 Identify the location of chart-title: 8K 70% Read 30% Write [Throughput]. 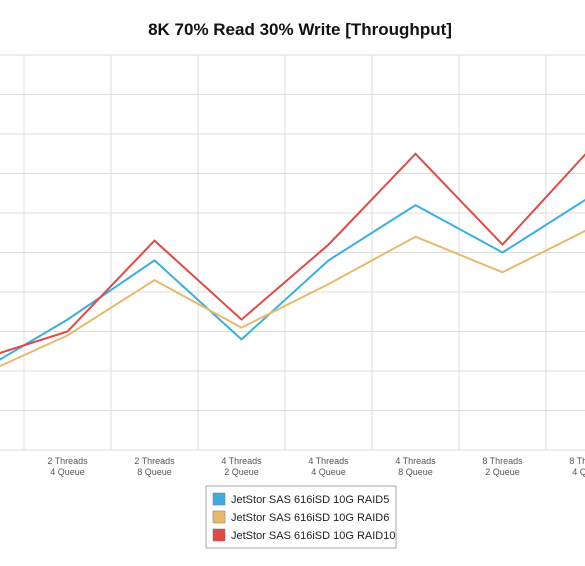
(300, 29).